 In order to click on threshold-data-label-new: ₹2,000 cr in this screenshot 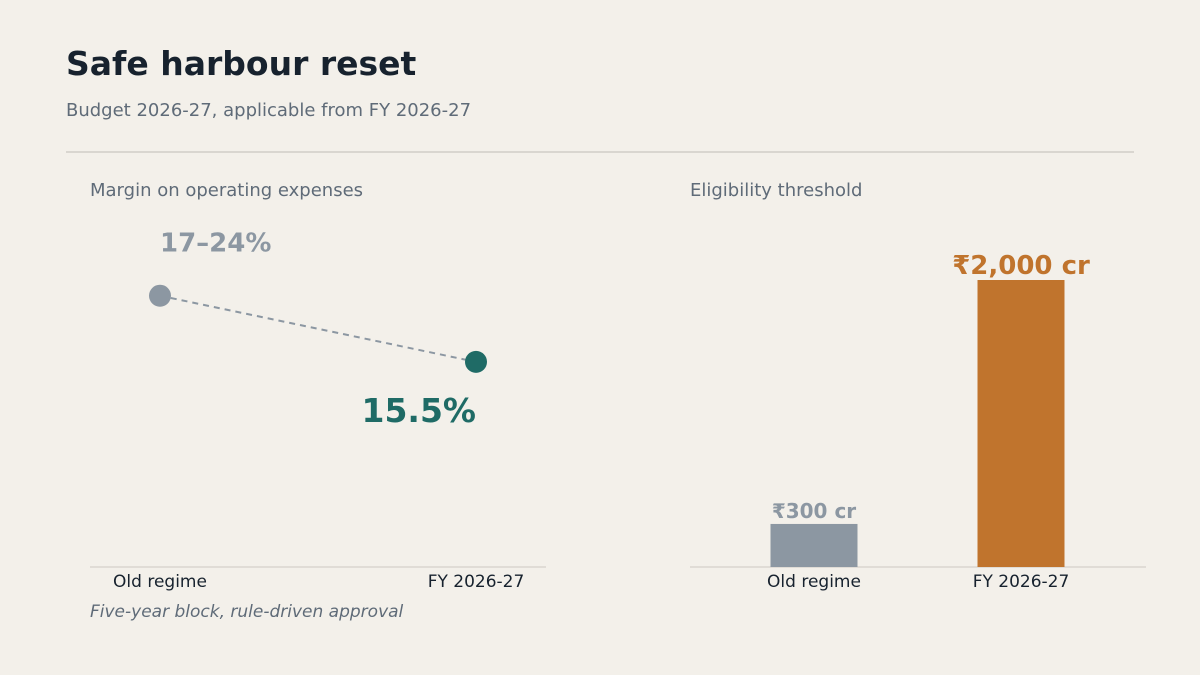, I will do `click(1021, 266)`.